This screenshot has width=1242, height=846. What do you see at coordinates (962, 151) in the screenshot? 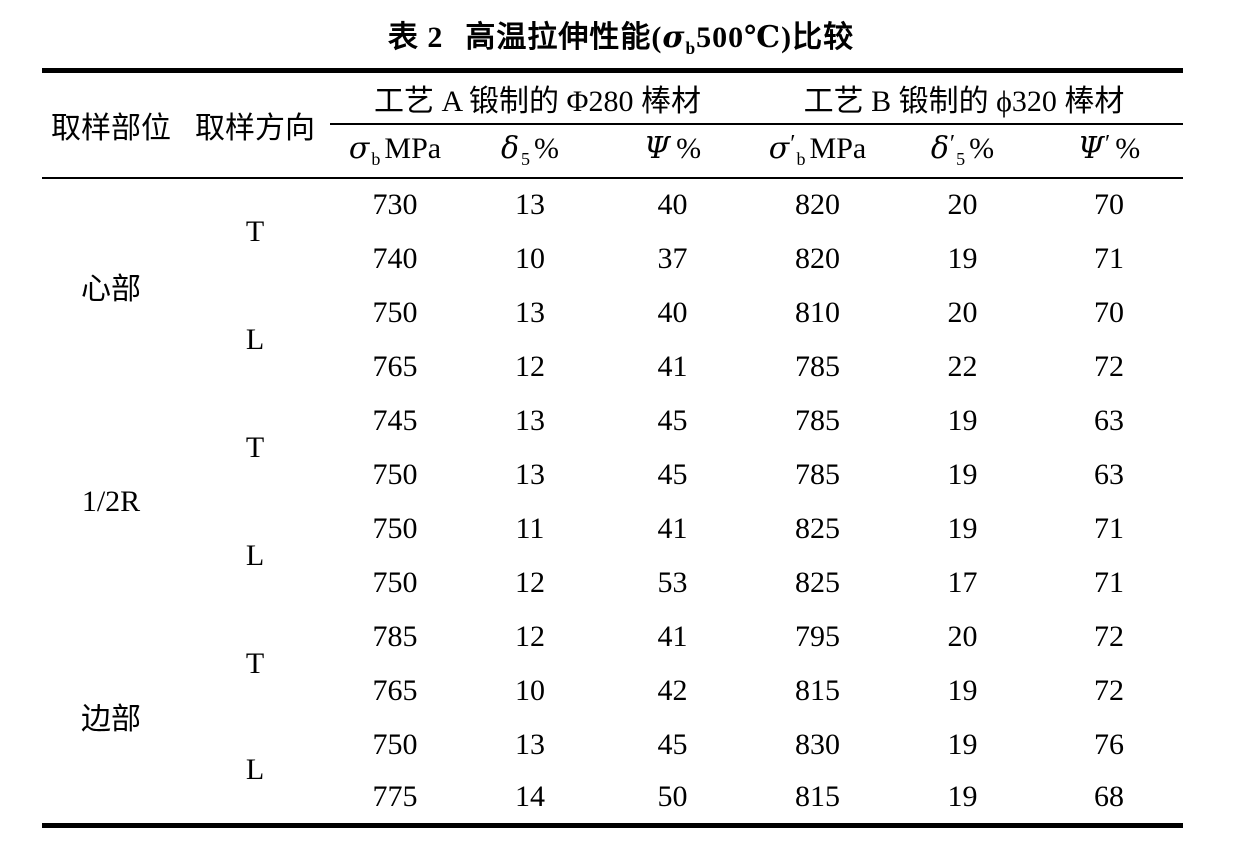
I see `subheader-delta-5-b: δ′5%` at bounding box center [962, 151].